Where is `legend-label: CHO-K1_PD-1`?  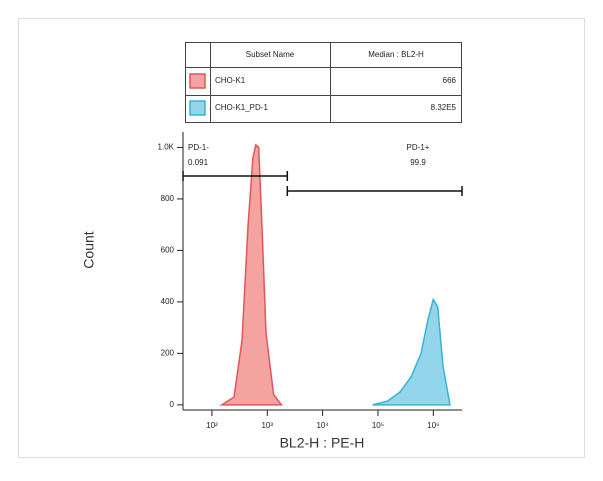
legend-label: CHO-K1_PD-1 is located at coordinates (241, 107).